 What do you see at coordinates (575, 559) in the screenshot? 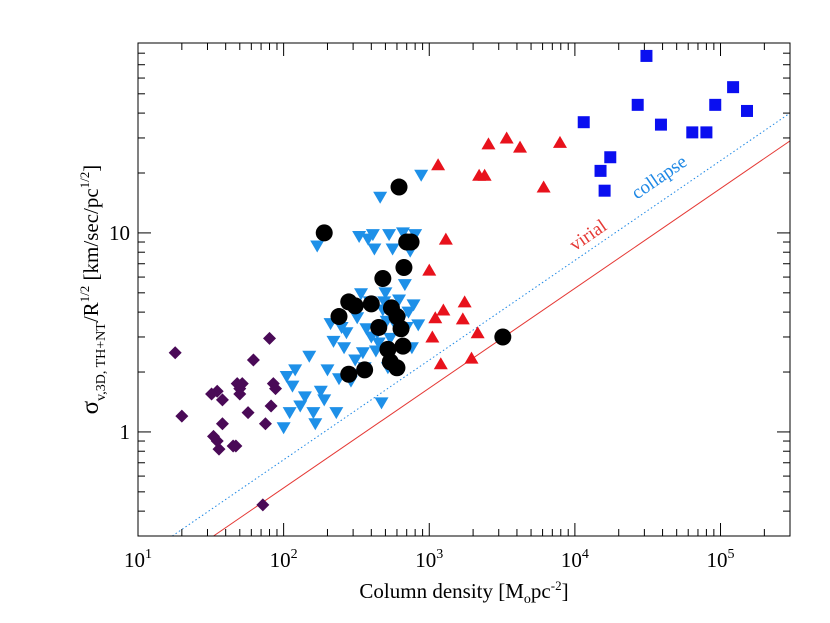
I see `x-tick-label: 10⁴` at bounding box center [575, 559].